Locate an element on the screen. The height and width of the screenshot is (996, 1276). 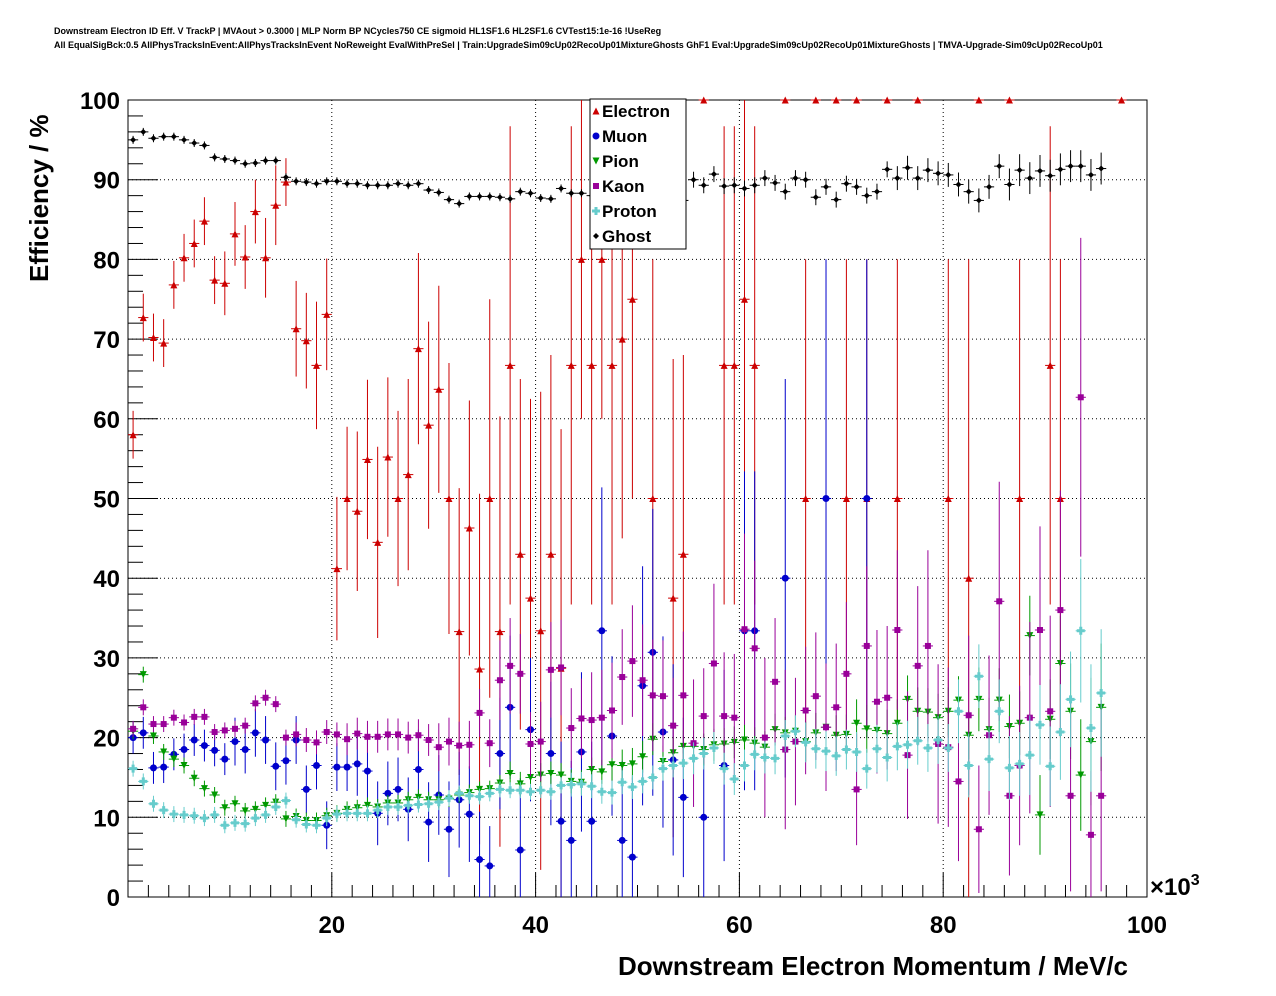
y-tick-label: 70 is located at coordinates (106, 340).